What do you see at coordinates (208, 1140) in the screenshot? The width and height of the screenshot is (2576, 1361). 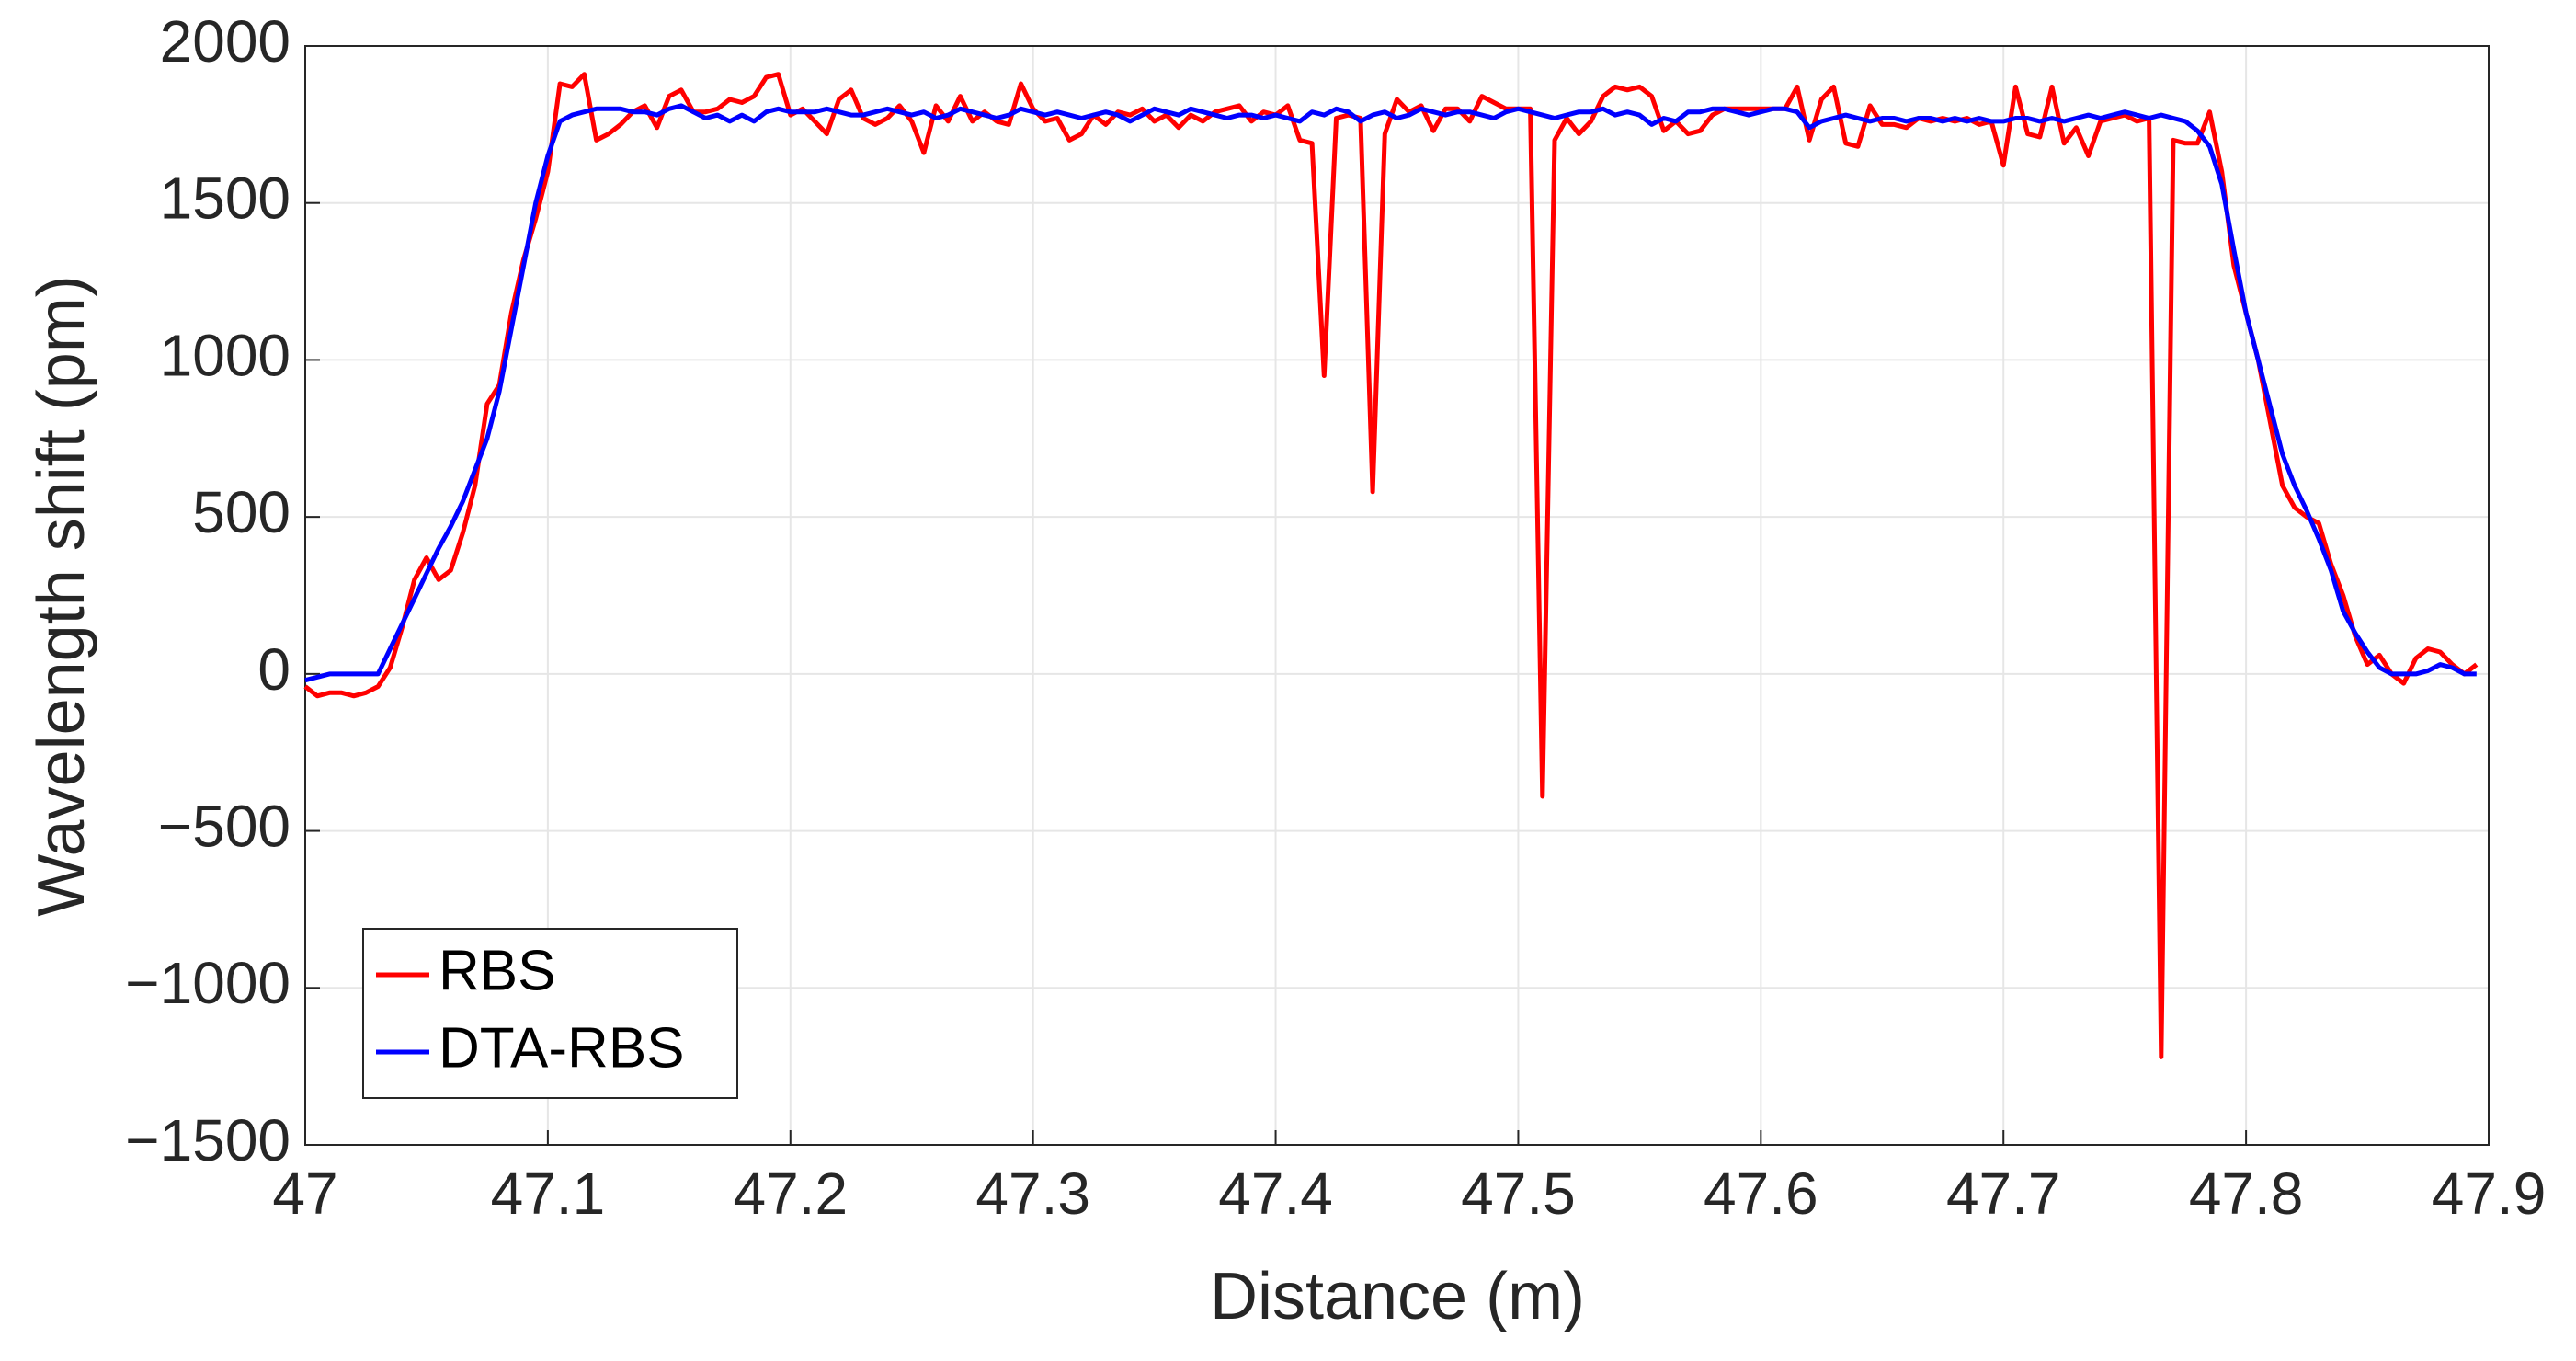 I see `y-tick-label: −1500` at bounding box center [208, 1140].